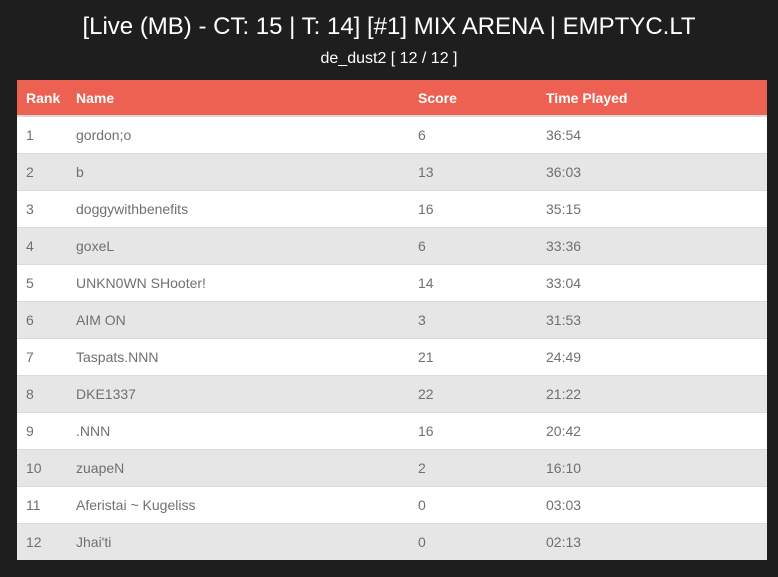 This screenshot has width=778, height=577. What do you see at coordinates (238, 504) in the screenshot?
I see `cell-player-name: Aferistai ~ Kugeliss` at bounding box center [238, 504].